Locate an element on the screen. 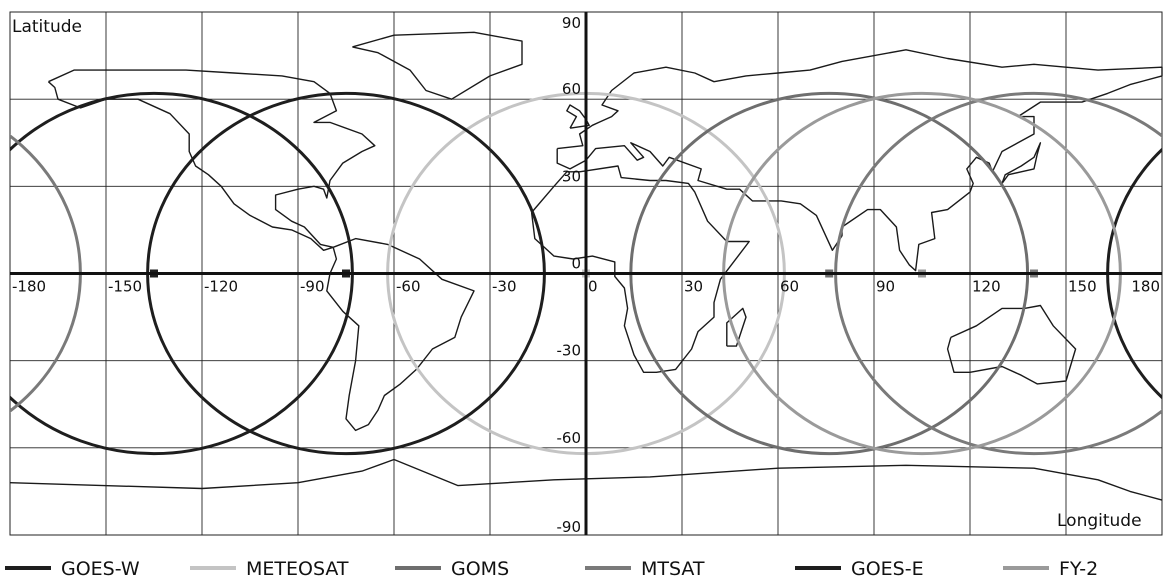  y-axis-label: Latitude is located at coordinates (47, 27).